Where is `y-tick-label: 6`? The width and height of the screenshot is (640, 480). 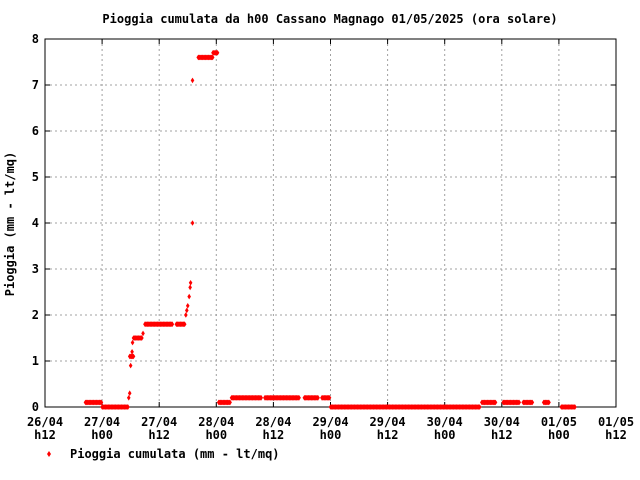
y-tick-label: 6 is located at coordinates (35, 131).